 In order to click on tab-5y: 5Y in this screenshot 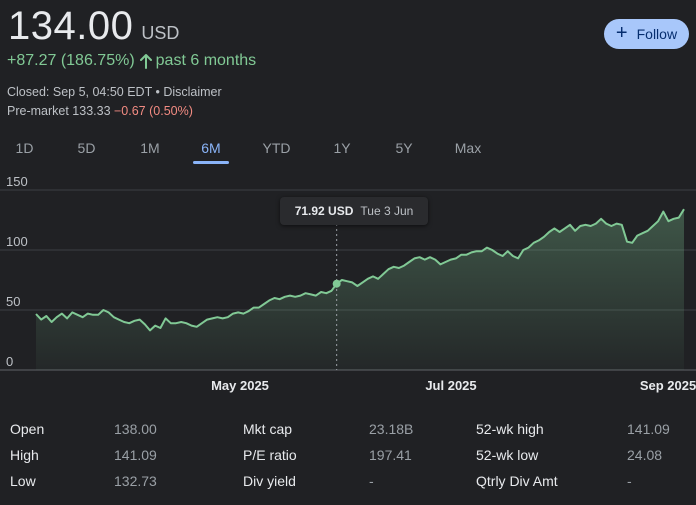, I will do `click(404, 148)`.